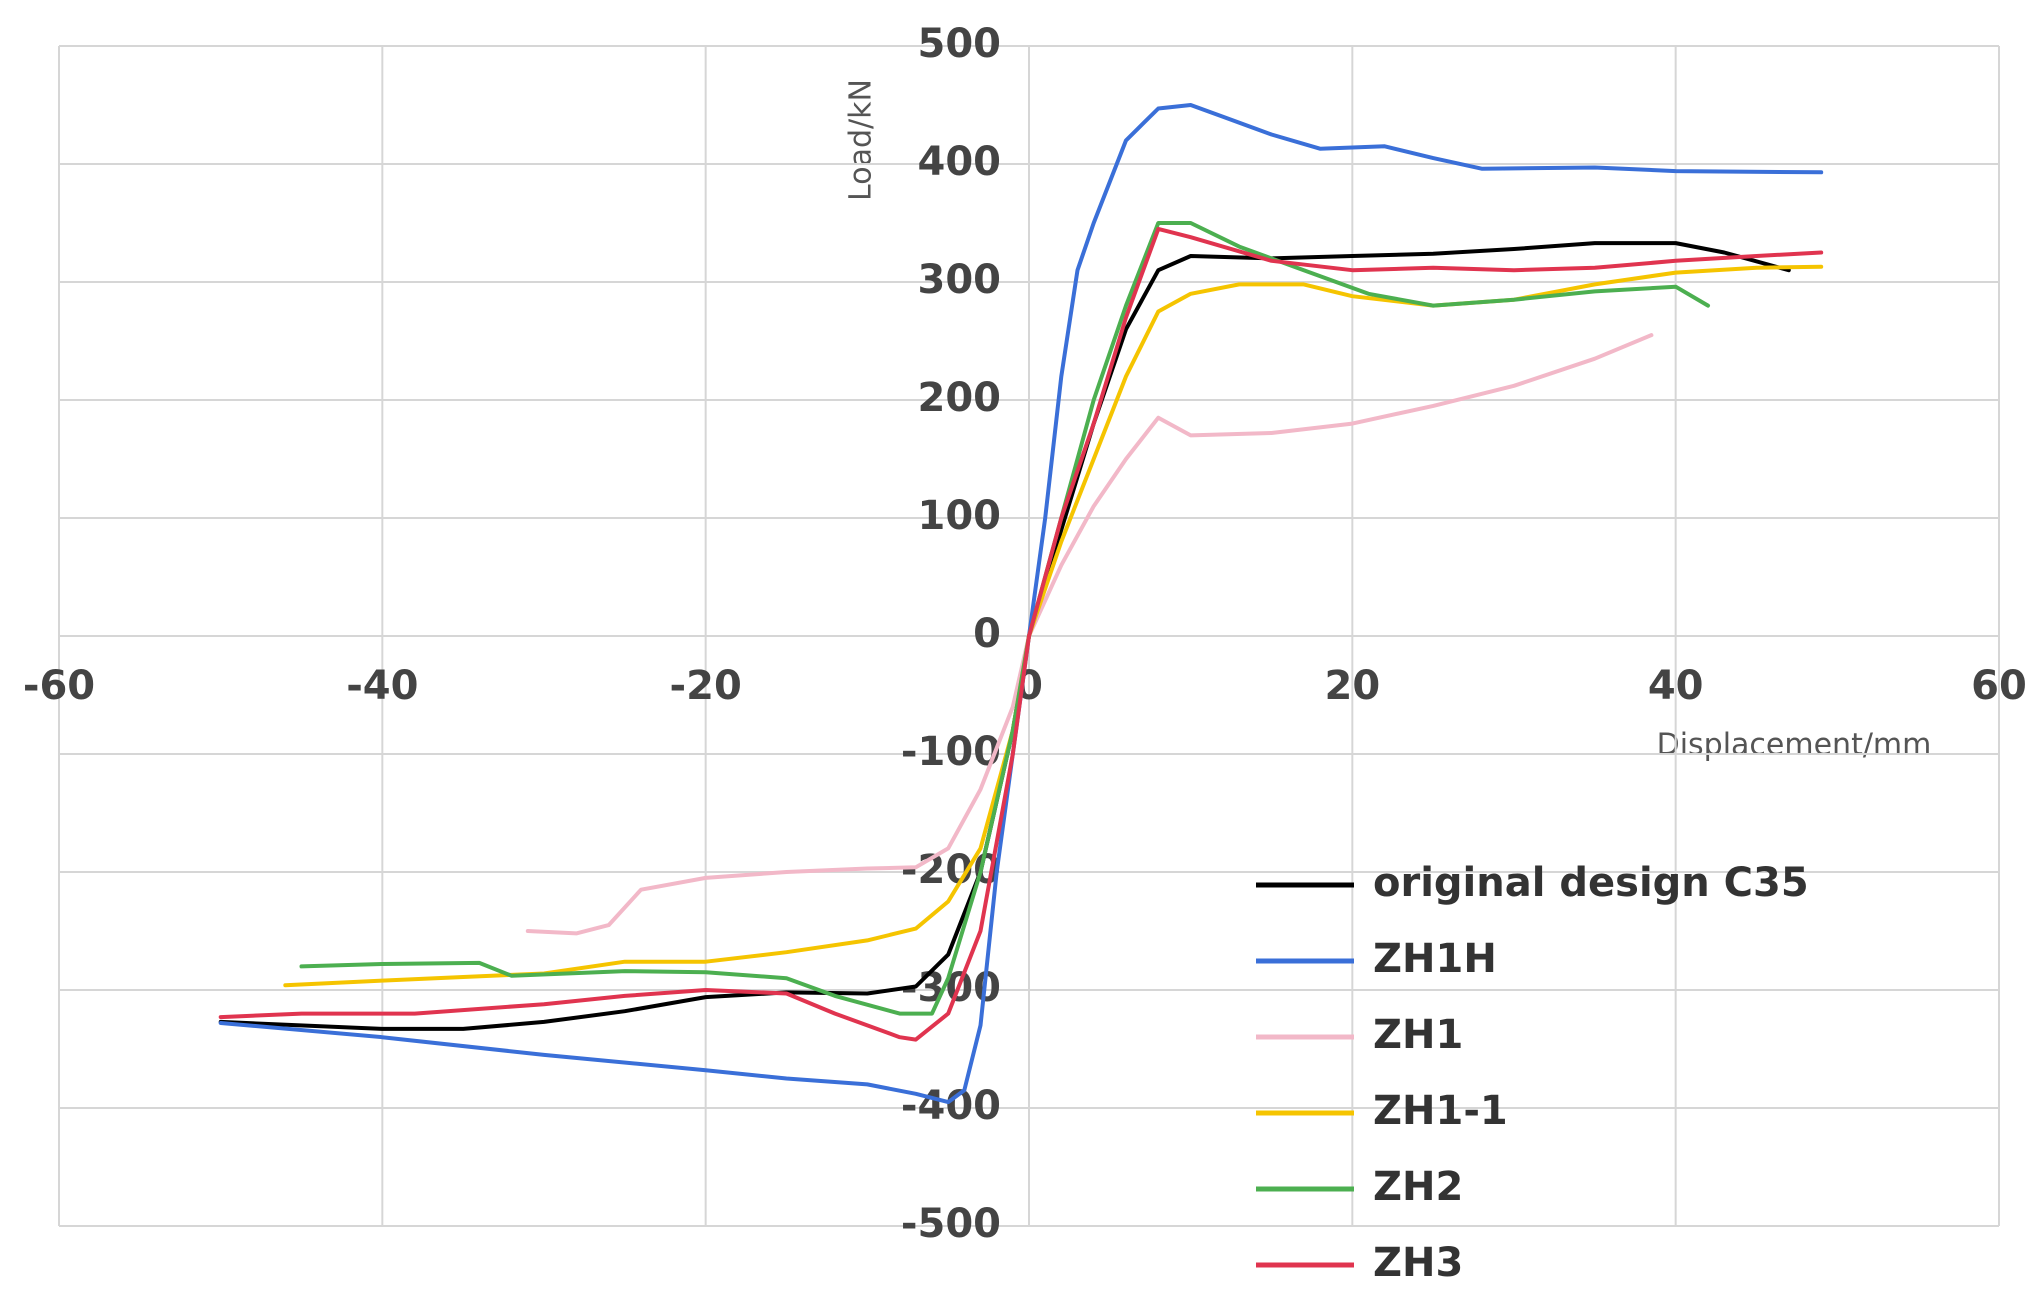 Image resolution: width=2042 pixels, height=1304 pixels. I want to click on legend-label: ZH3, so click(1418, 1263).